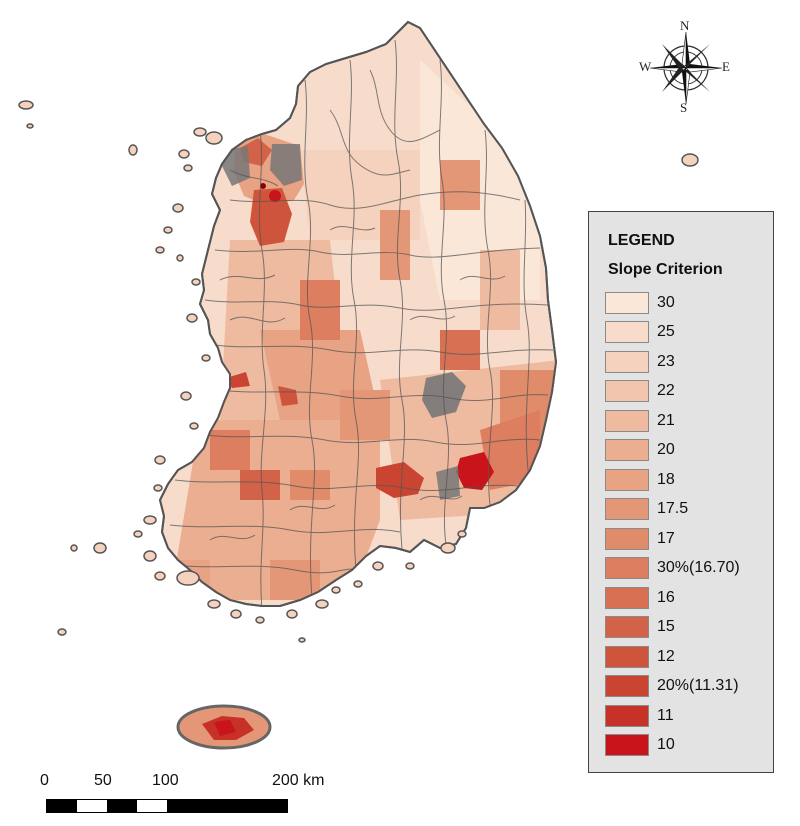 The image size is (800, 826). I want to click on compass-w-label: W, so click(645, 66).